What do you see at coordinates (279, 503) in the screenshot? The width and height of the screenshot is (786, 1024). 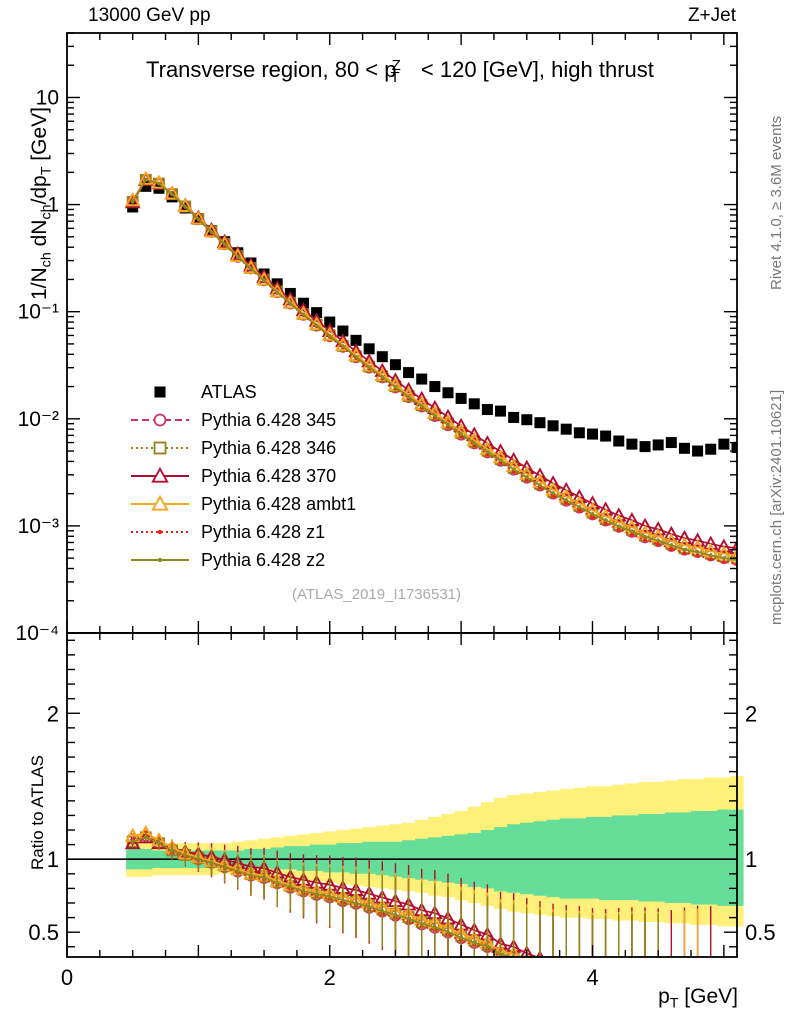 I see `legend-label: Pythia 6.428 ambt1` at bounding box center [279, 503].